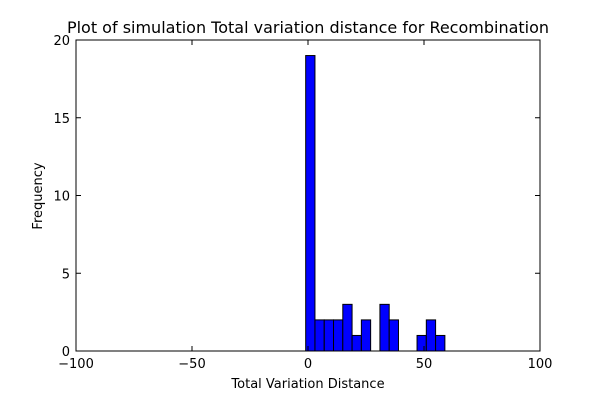  Describe the element at coordinates (61, 197) in the screenshot. I see `y-tick-label: 10` at that location.